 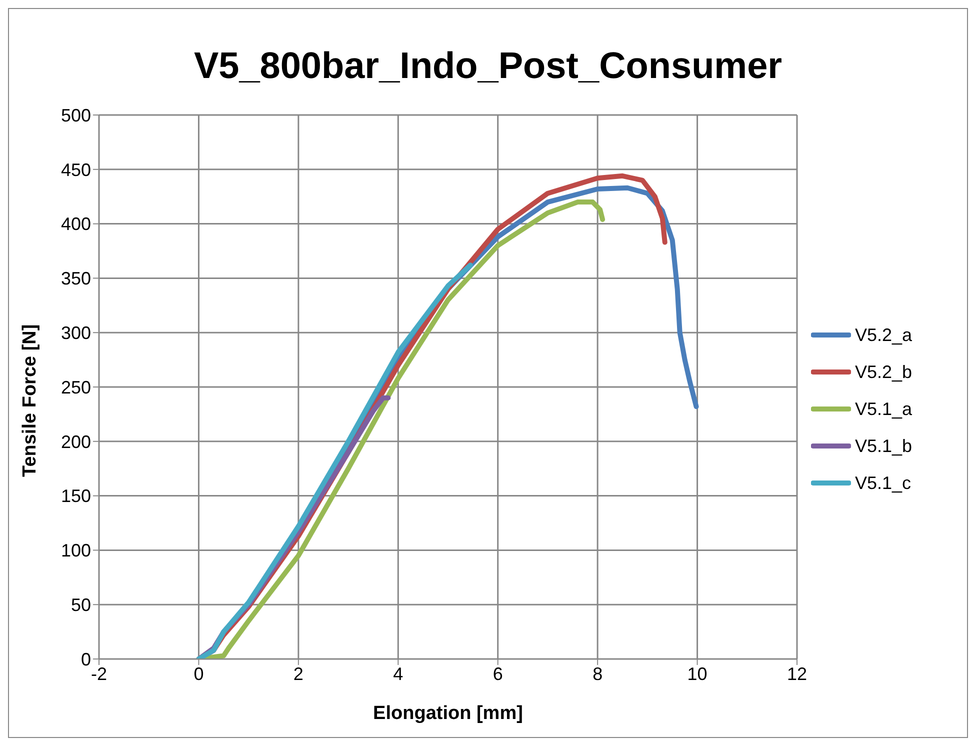 What do you see at coordinates (398, 674) in the screenshot?
I see `x-tick-label: 4` at bounding box center [398, 674].